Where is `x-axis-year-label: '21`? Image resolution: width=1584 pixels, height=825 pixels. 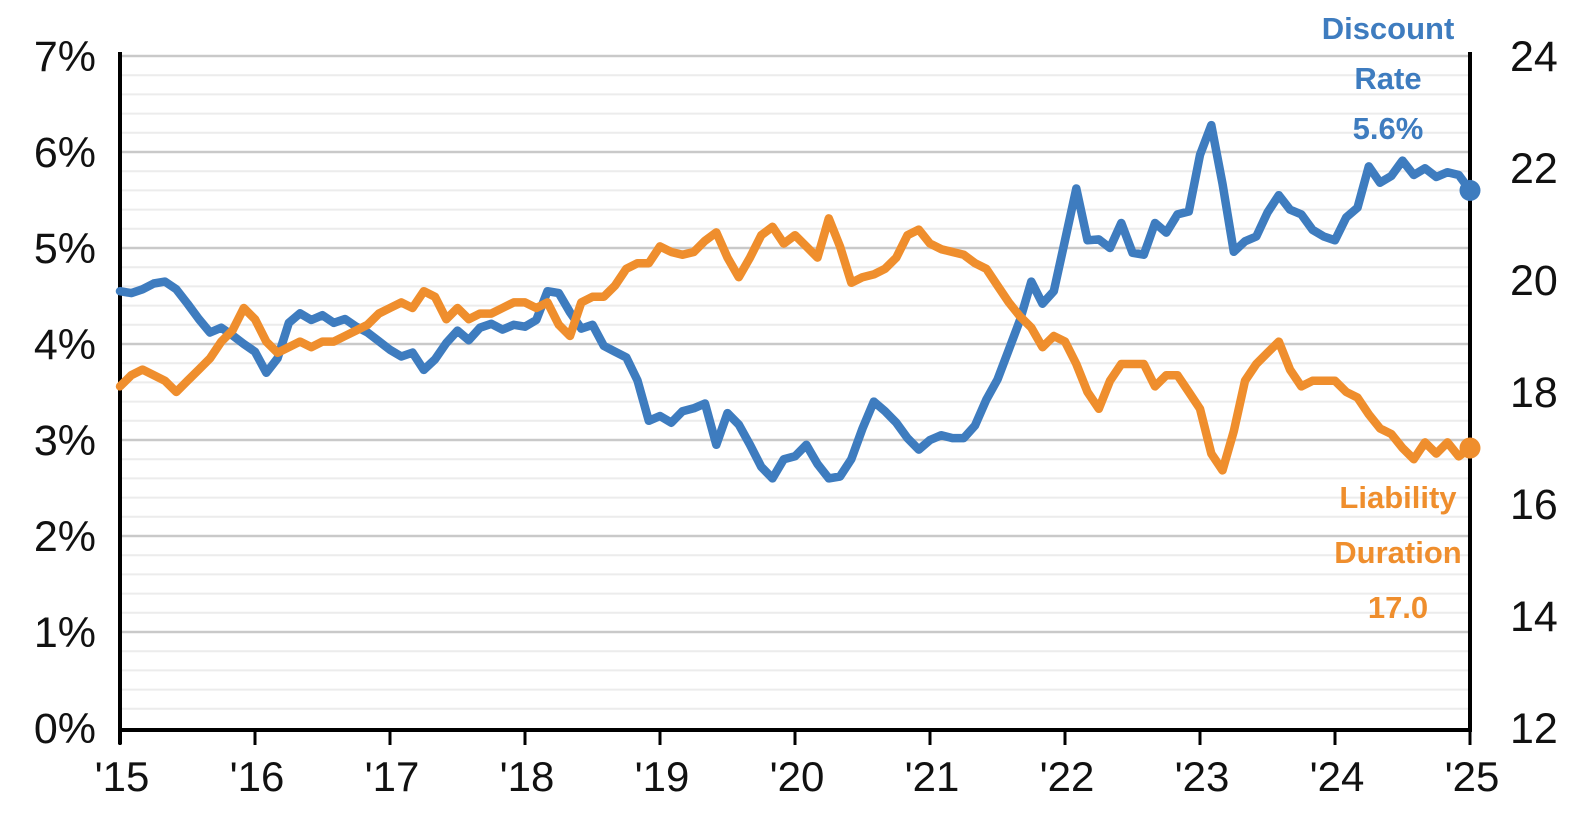
x-axis-year-label: '21 is located at coordinates (932, 776).